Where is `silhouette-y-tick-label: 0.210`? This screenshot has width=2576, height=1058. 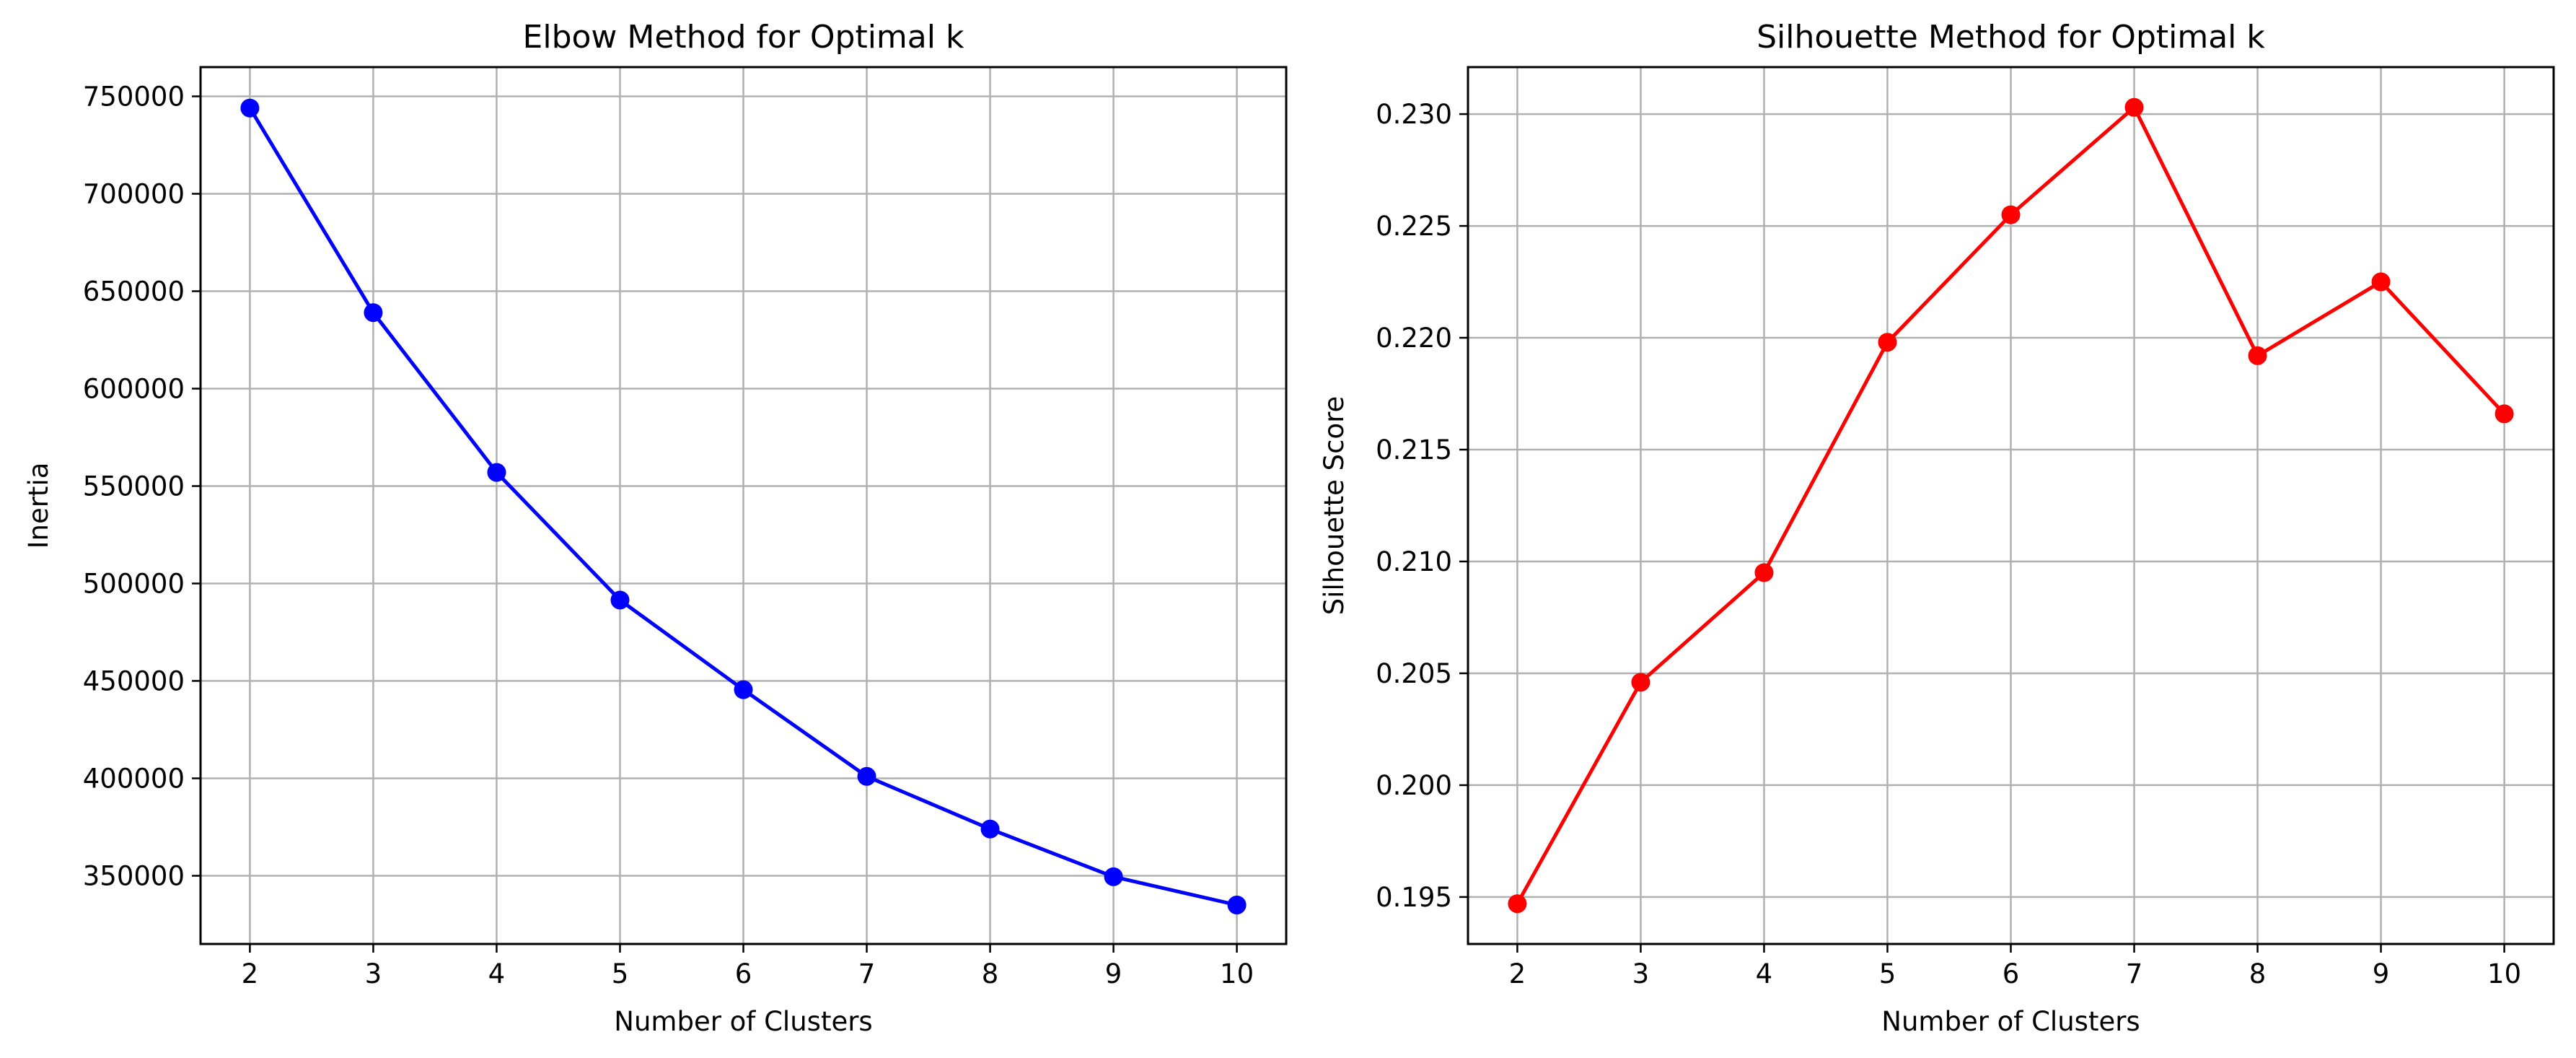 silhouette-y-tick-label: 0.210 is located at coordinates (1414, 561).